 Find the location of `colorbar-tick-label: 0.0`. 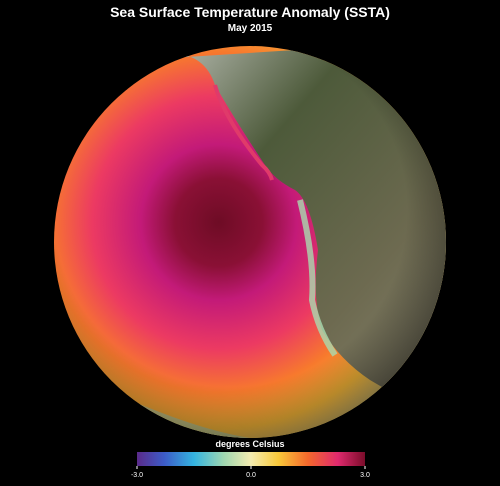

colorbar-tick-label: 0.0 is located at coordinates (251, 475).